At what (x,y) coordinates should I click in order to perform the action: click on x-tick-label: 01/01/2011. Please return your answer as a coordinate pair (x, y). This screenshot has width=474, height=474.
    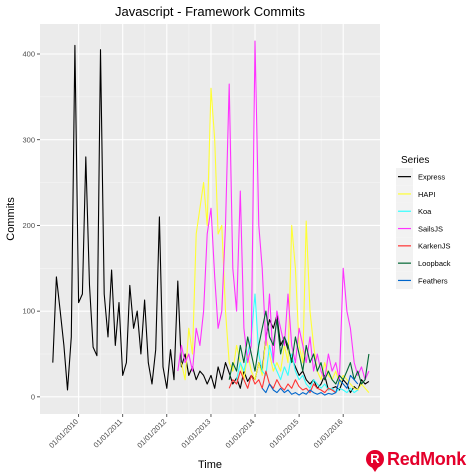
    Looking at the image, I should click on (108, 433).